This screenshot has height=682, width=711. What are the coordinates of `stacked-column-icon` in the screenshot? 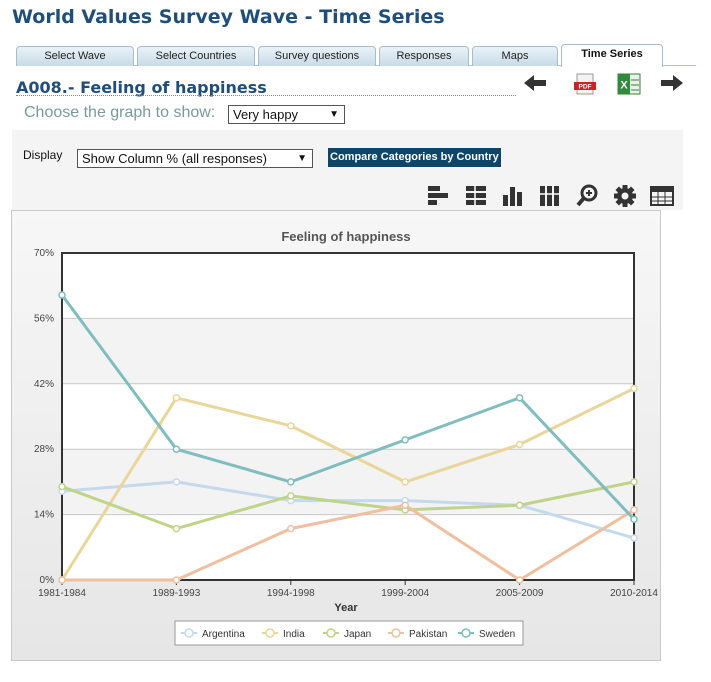 It's located at (550, 196).